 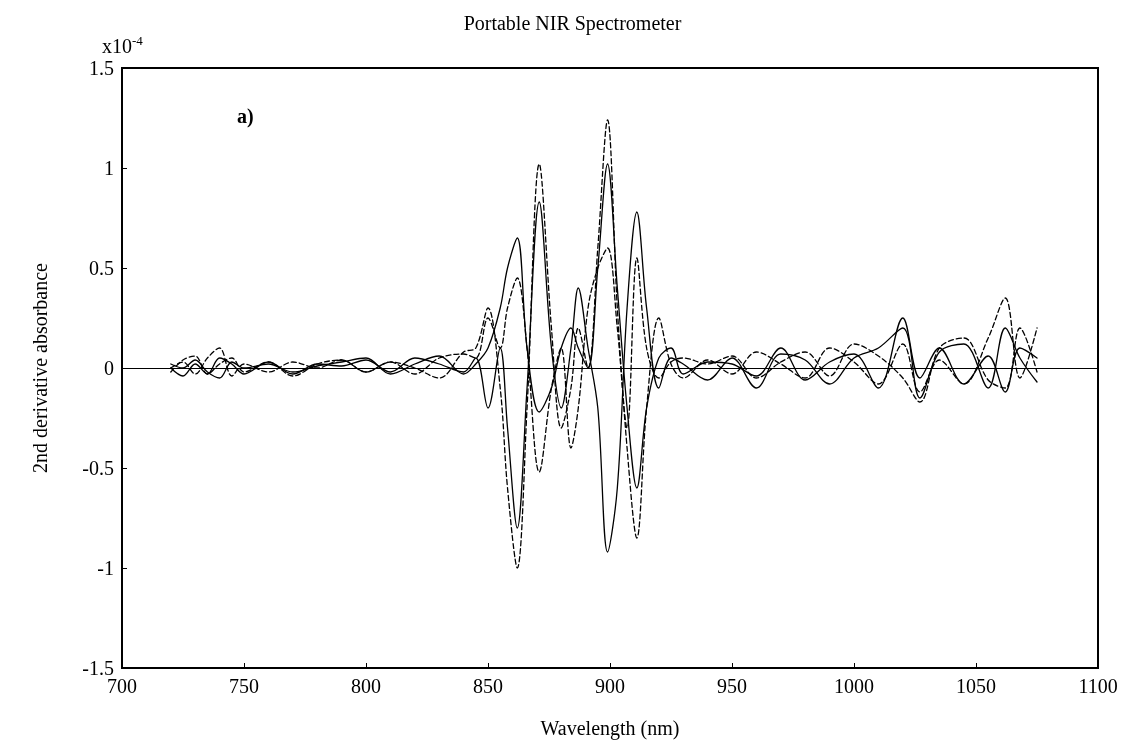 What do you see at coordinates (245, 116) in the screenshot?
I see `annotation: a)` at bounding box center [245, 116].